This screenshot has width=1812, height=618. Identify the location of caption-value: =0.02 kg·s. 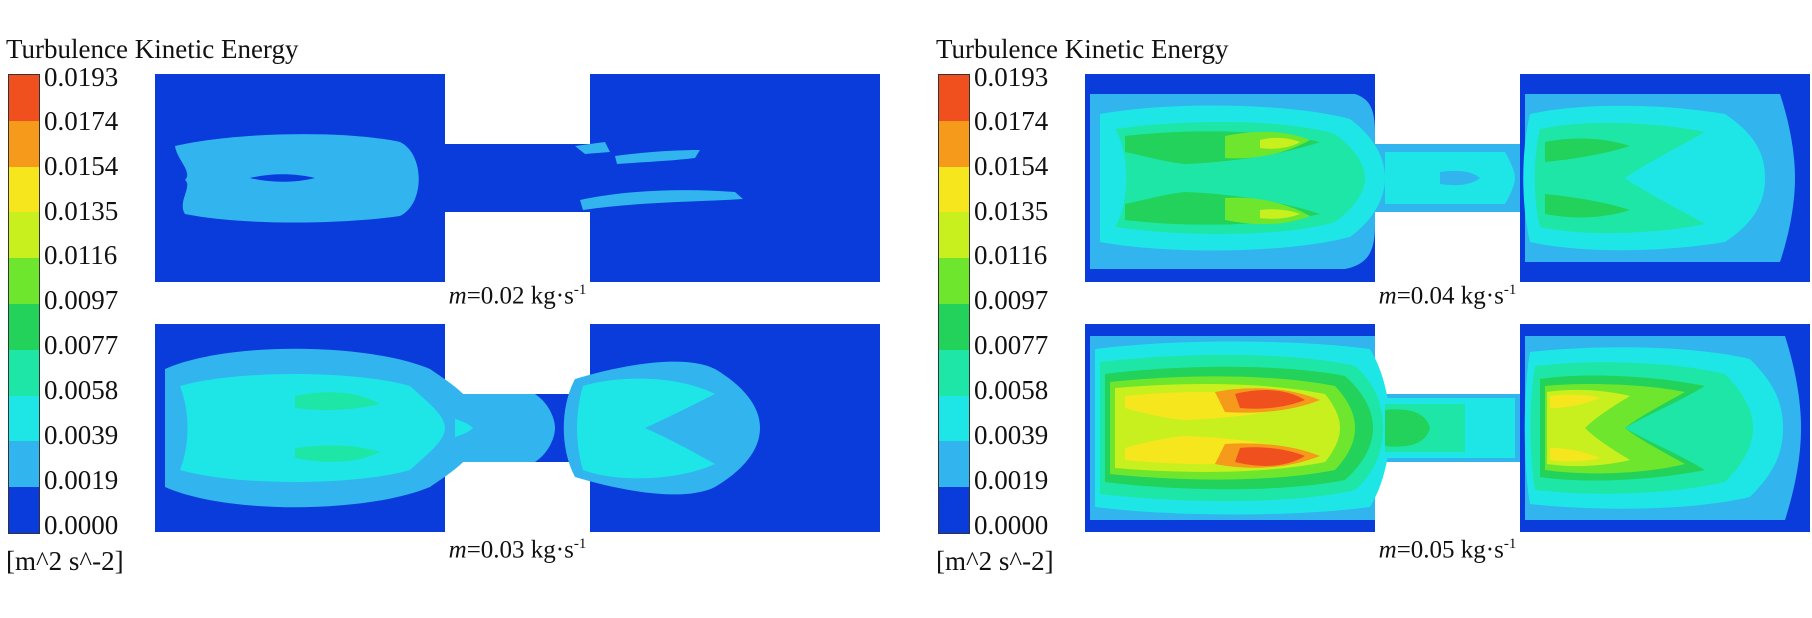
(520, 296).